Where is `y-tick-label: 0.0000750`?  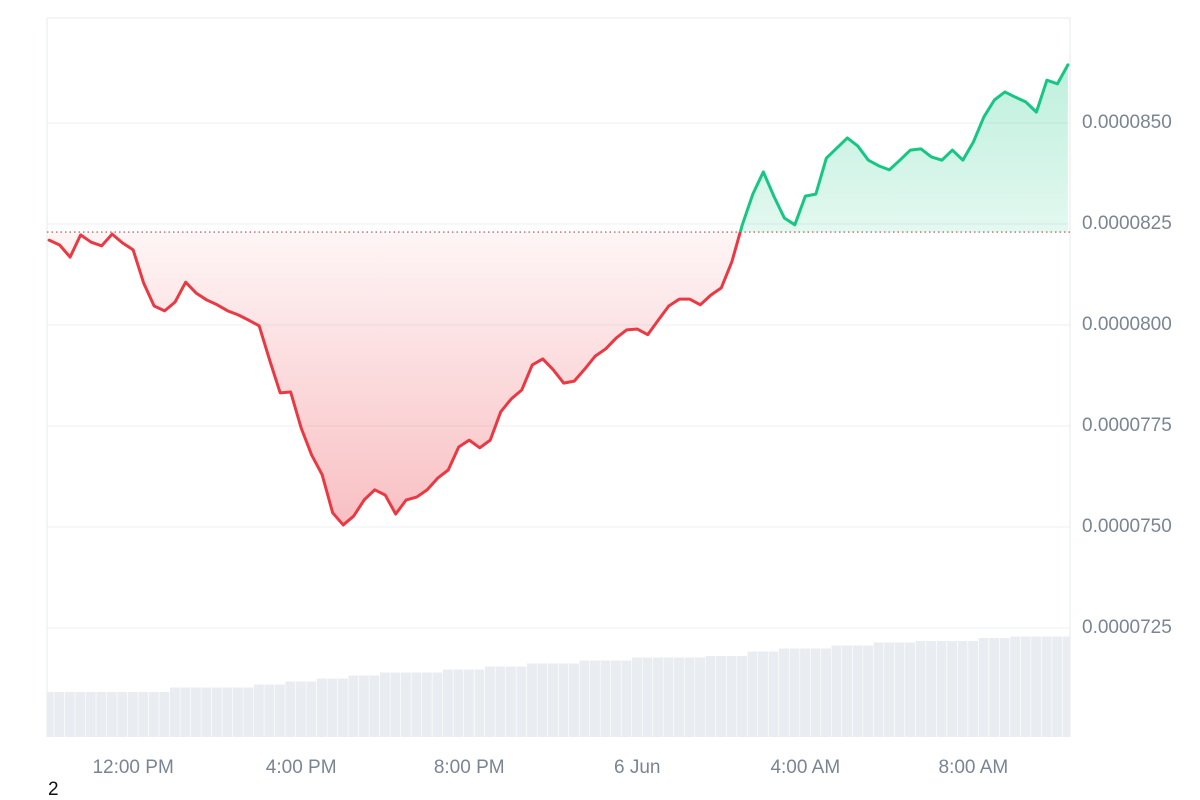 y-tick-label: 0.0000750 is located at coordinates (1127, 526).